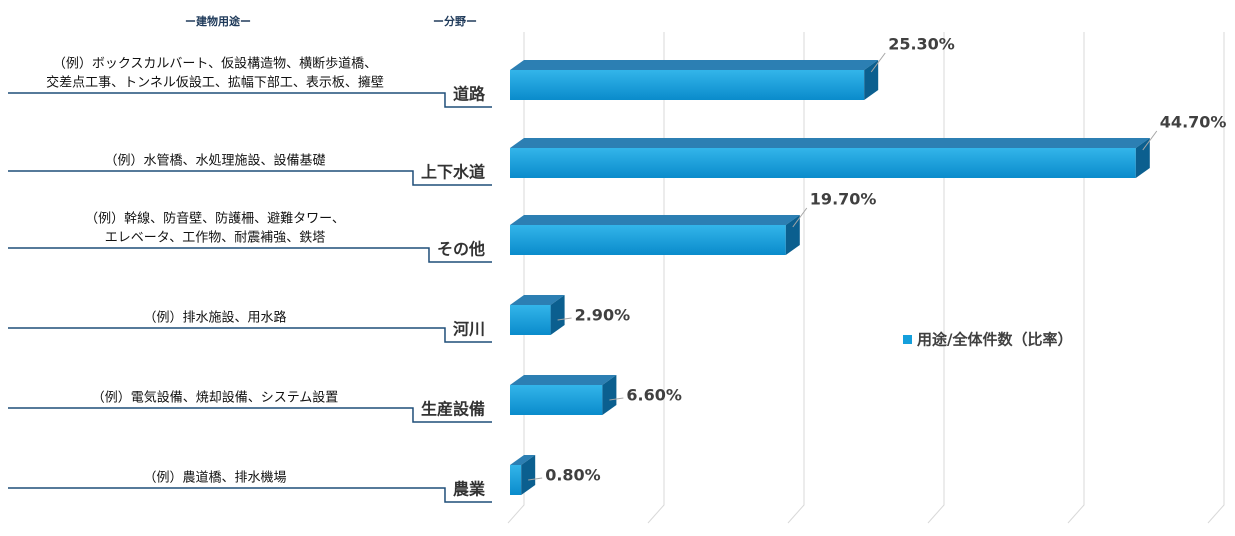 Image resolution: width=1235 pixels, height=536 pixels. Describe the element at coordinates (453, 409) in the screenshot. I see `category-label: 生産設備` at that location.